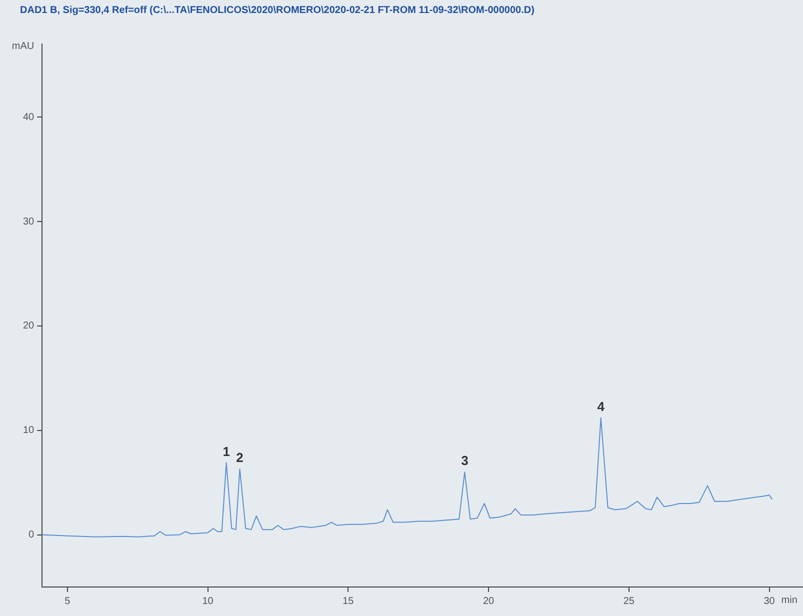 The height and width of the screenshot is (616, 803). Describe the element at coordinates (29, 222) in the screenshot. I see `y-tick-label: 30` at that location.